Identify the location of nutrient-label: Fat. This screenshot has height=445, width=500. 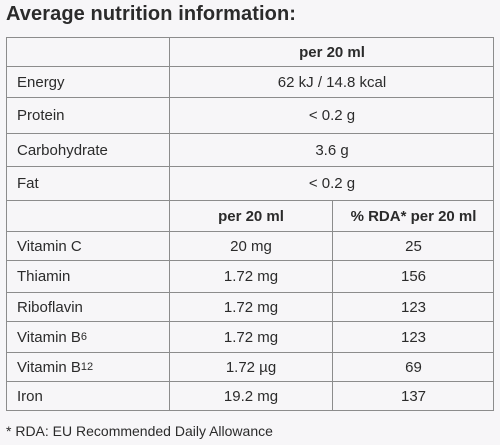
(28, 183).